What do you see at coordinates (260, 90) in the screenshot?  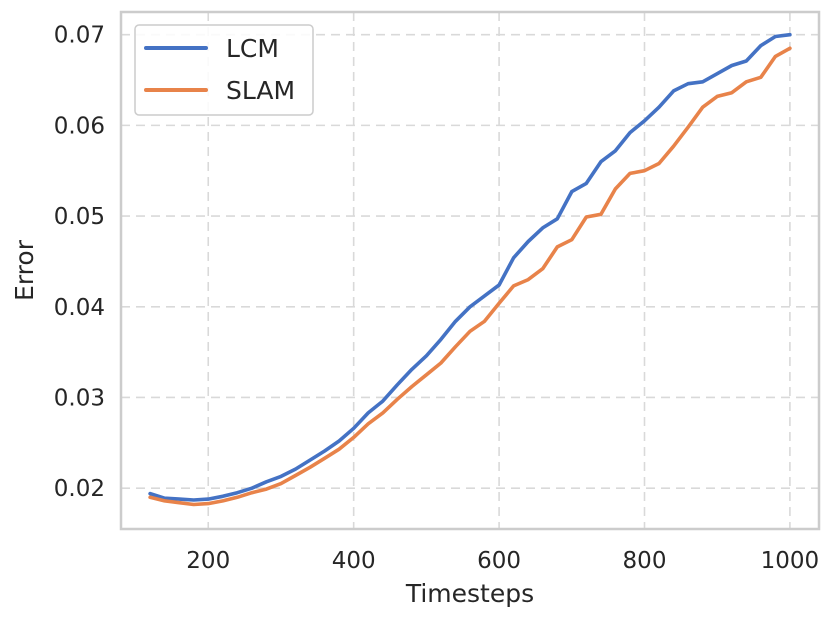 I see `legend-label-slam: SLAM` at bounding box center [260, 90].